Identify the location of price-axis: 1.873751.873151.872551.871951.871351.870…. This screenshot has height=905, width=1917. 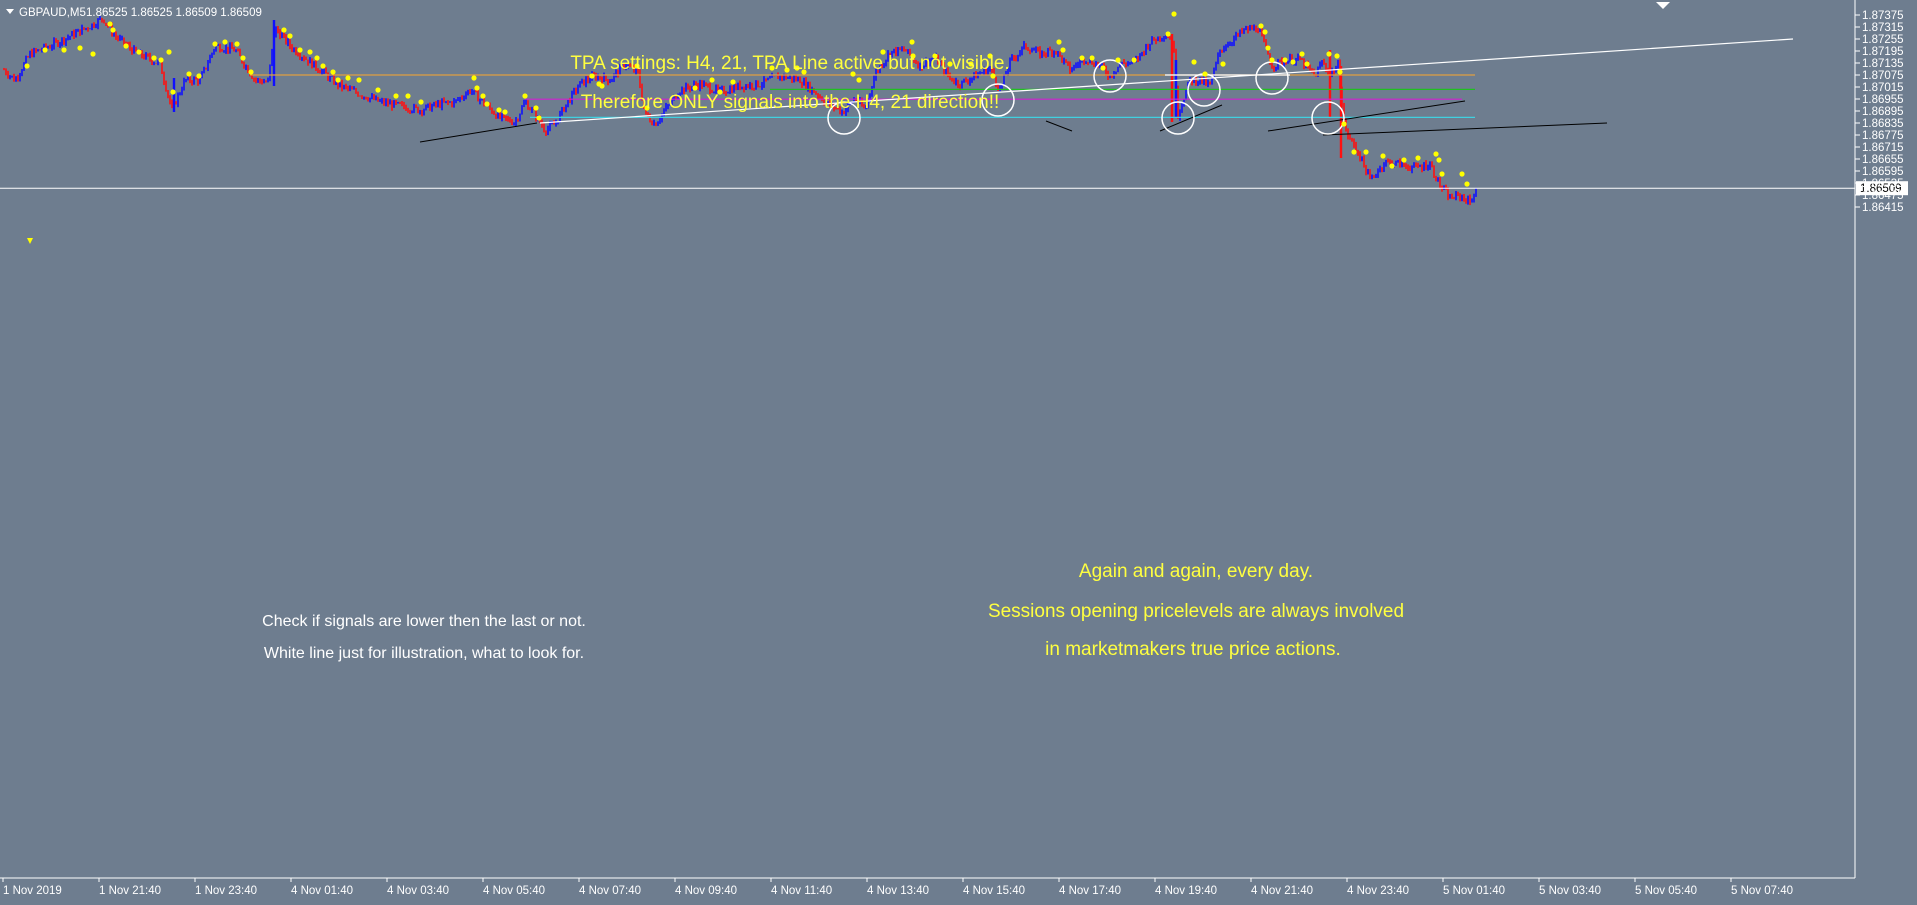
(1879, 112).